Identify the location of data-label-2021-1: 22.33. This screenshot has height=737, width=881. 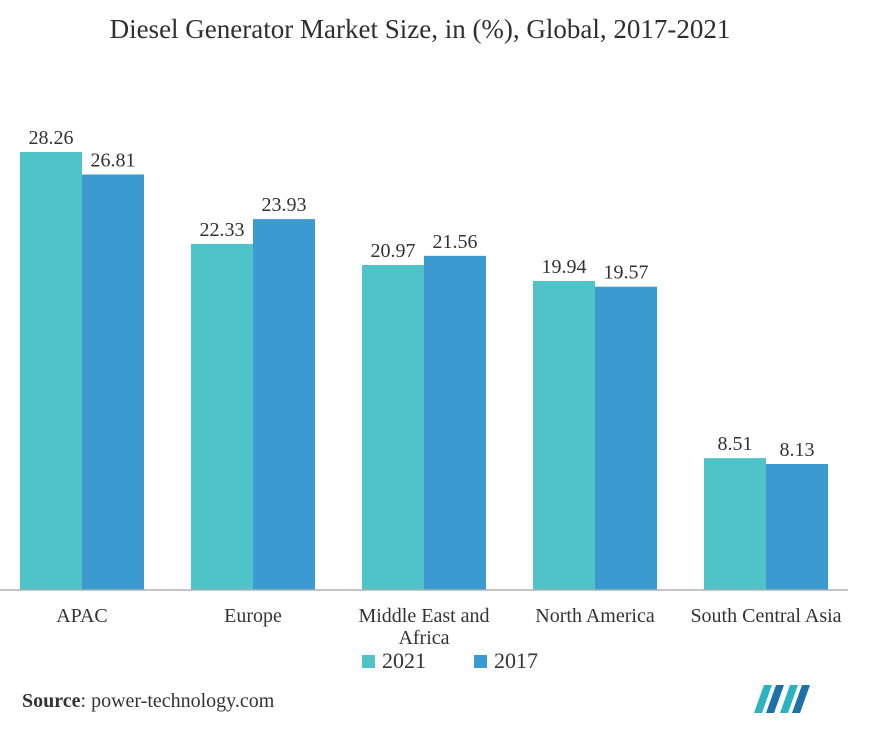
(222, 230).